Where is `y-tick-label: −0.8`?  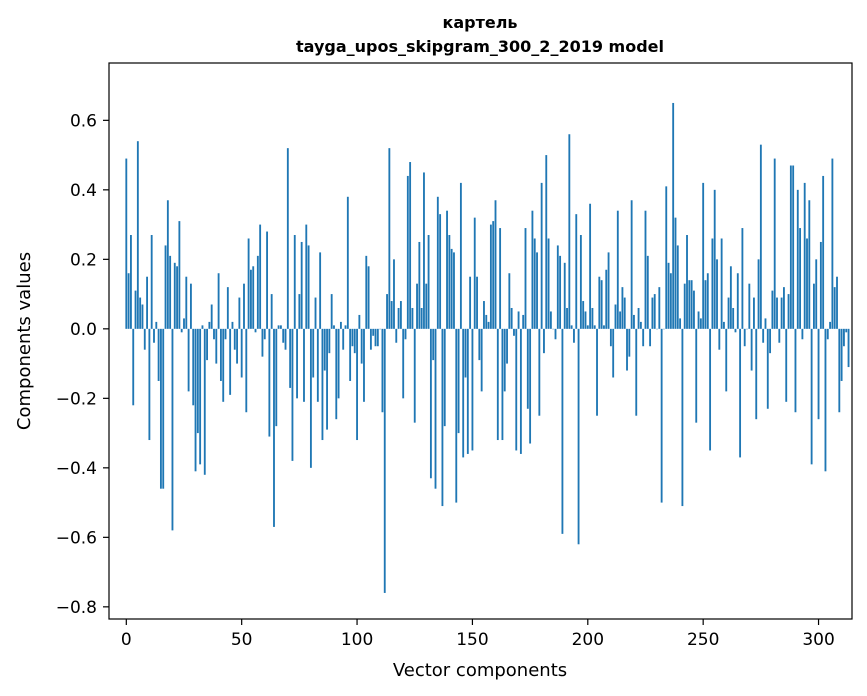
y-tick-label: −0.8 is located at coordinates (76, 608).